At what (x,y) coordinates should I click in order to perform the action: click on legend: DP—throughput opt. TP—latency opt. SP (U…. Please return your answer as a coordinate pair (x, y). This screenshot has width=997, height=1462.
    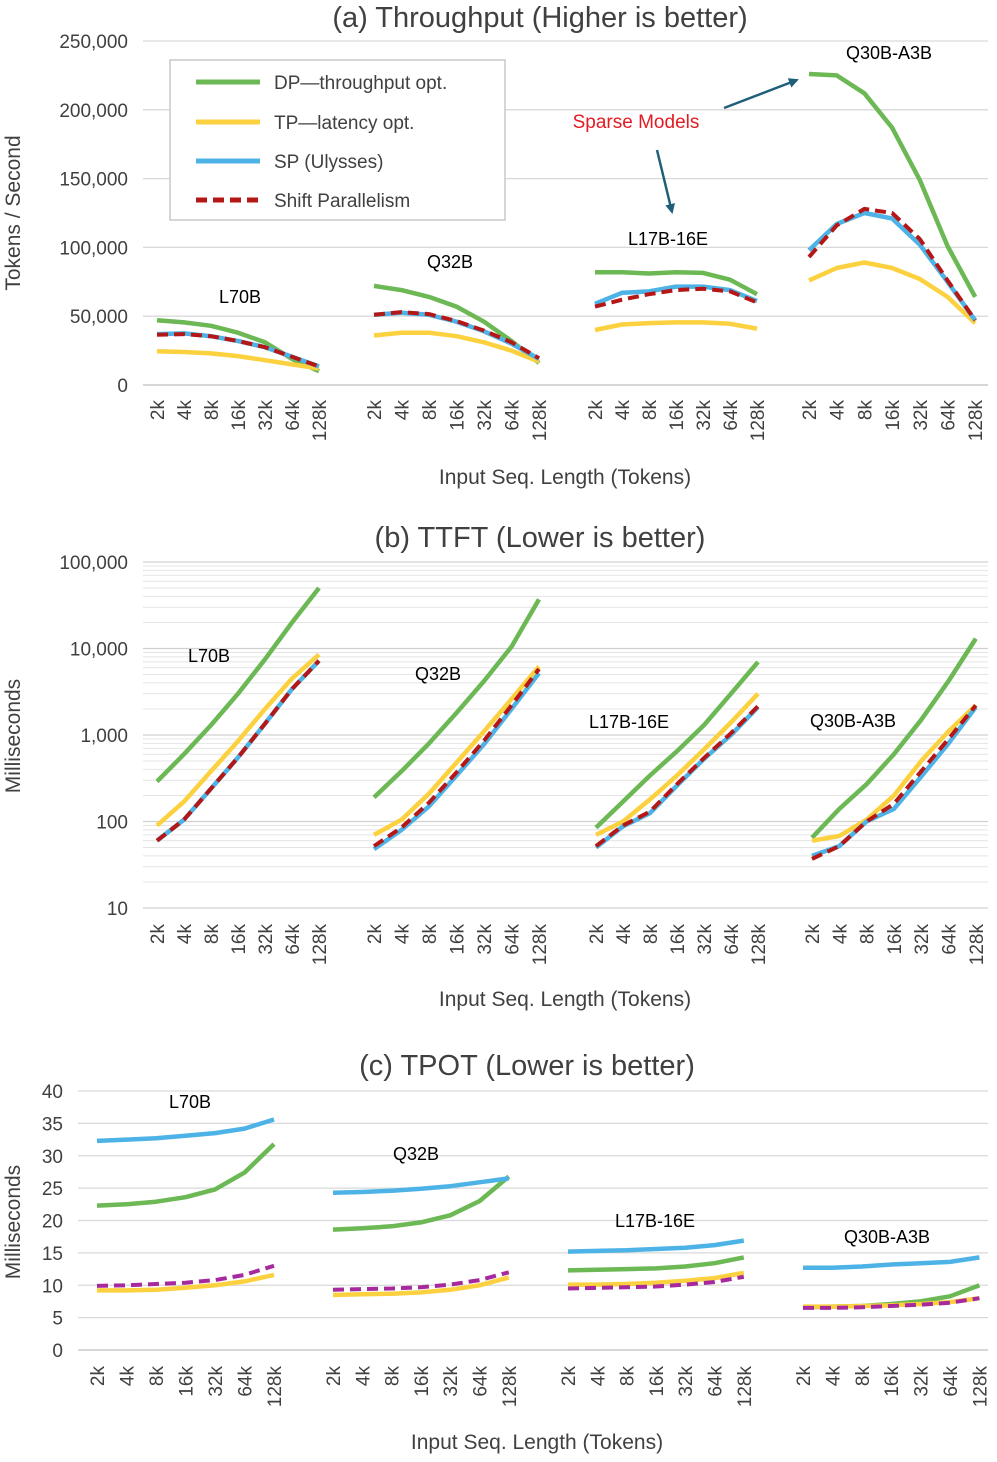
    Looking at the image, I should click on (337, 140).